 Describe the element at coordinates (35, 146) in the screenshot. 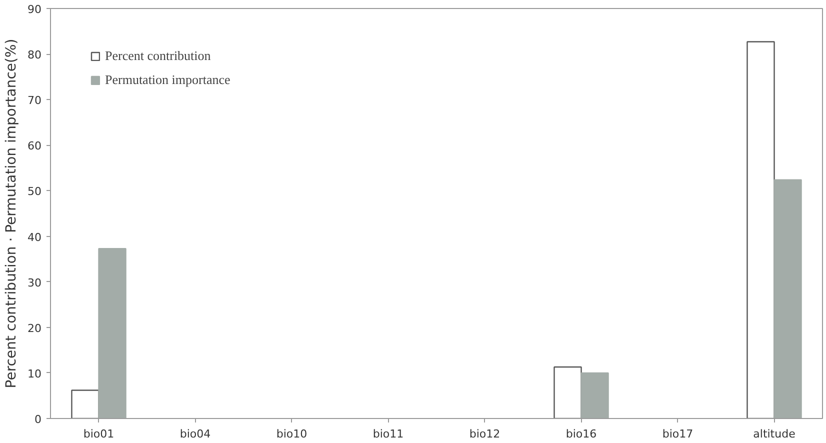

I see `y-tick-label: 60` at that location.